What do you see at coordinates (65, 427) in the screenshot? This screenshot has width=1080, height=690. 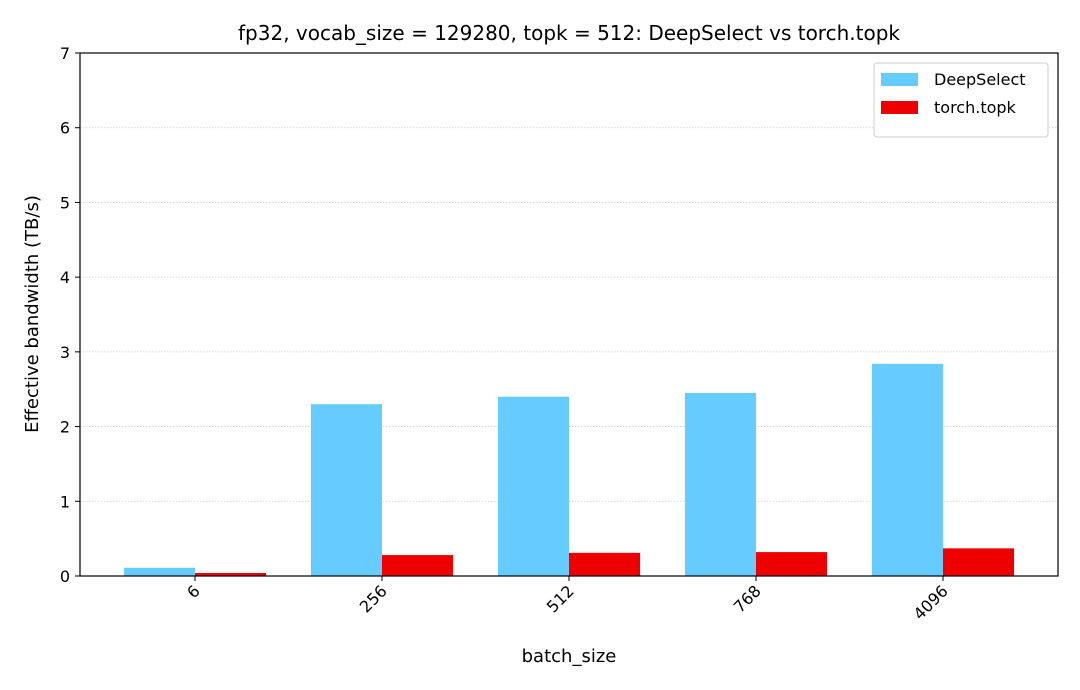 I see `y-tick-label: 2` at bounding box center [65, 427].